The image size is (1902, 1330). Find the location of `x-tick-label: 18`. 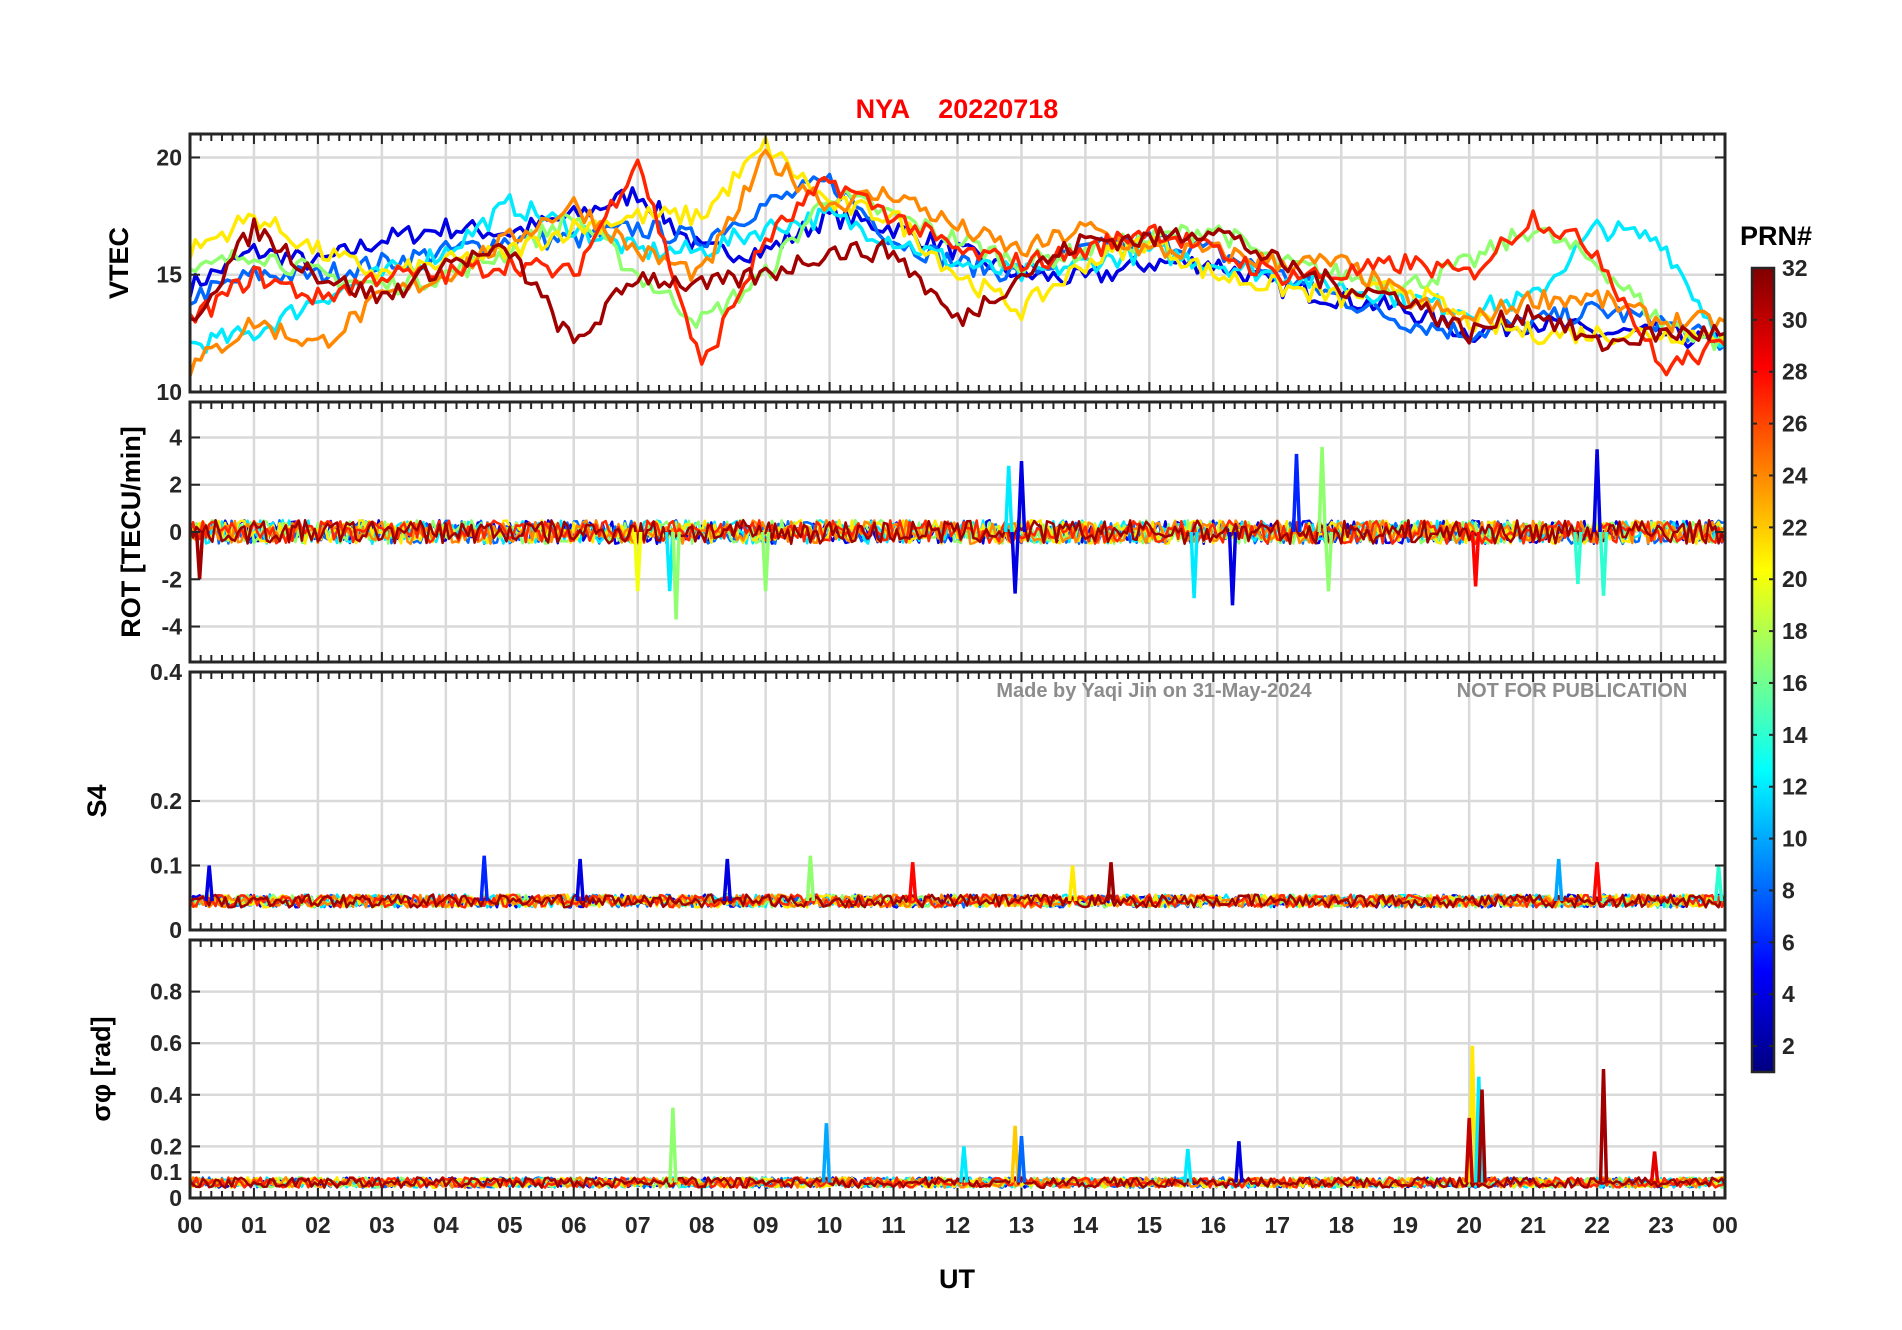

x-tick-label: 18 is located at coordinates (1341, 1225).